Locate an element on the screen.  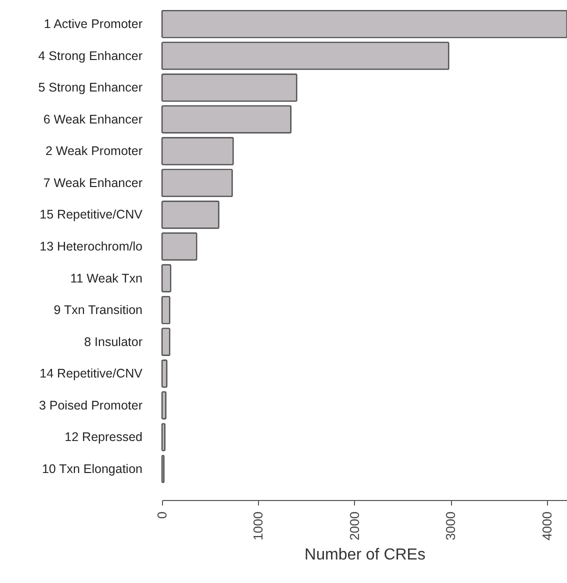
y-tick-label: 11 Weak Txn is located at coordinates (106, 278).